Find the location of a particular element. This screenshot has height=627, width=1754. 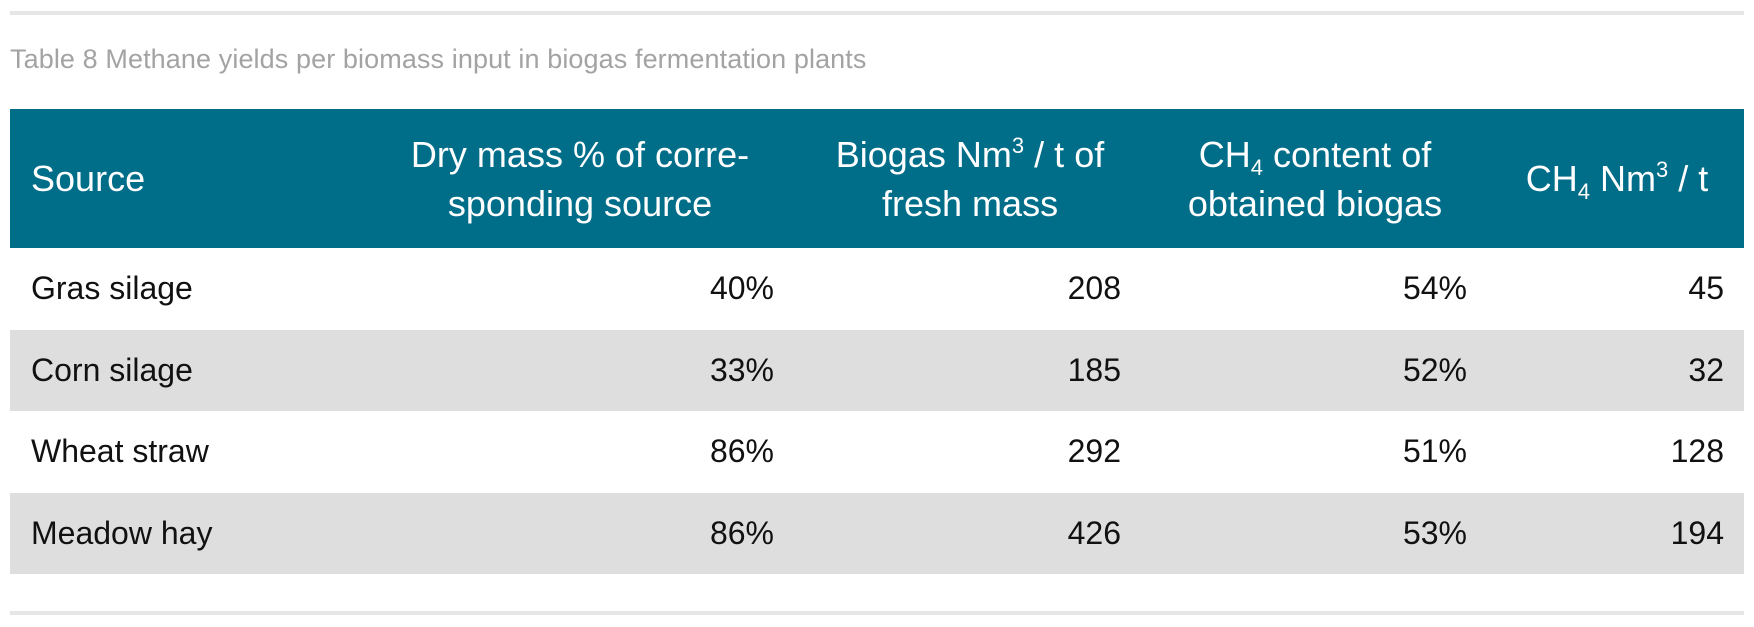

table-row: Wheat straw 86% 292 51% 128 is located at coordinates (877, 452).